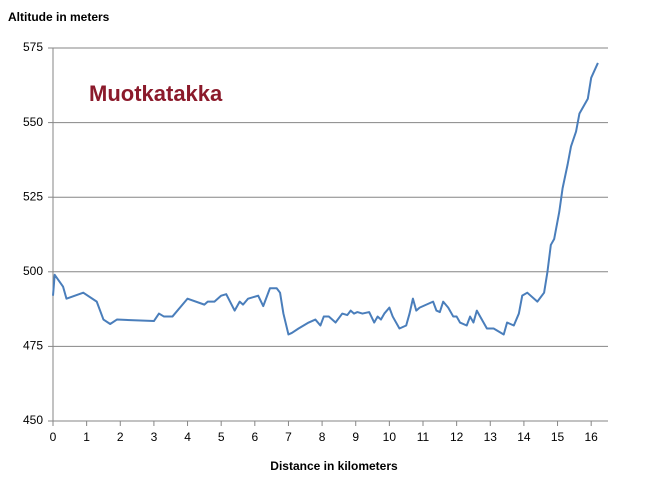 This screenshot has width=649, height=494. Describe the element at coordinates (33, 47) in the screenshot. I see `y-tick-label: 575` at that location.